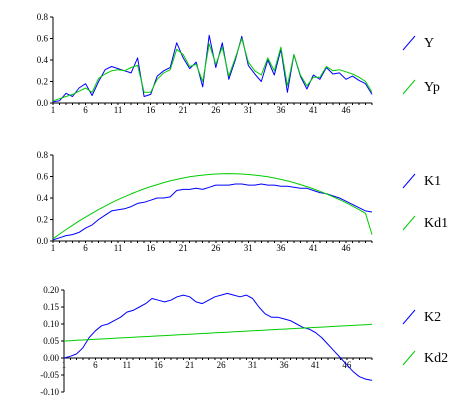 This screenshot has height=403, width=474. What do you see at coordinates (51, 341) in the screenshot?
I see `y-tick-label: 0.05` at bounding box center [51, 341].